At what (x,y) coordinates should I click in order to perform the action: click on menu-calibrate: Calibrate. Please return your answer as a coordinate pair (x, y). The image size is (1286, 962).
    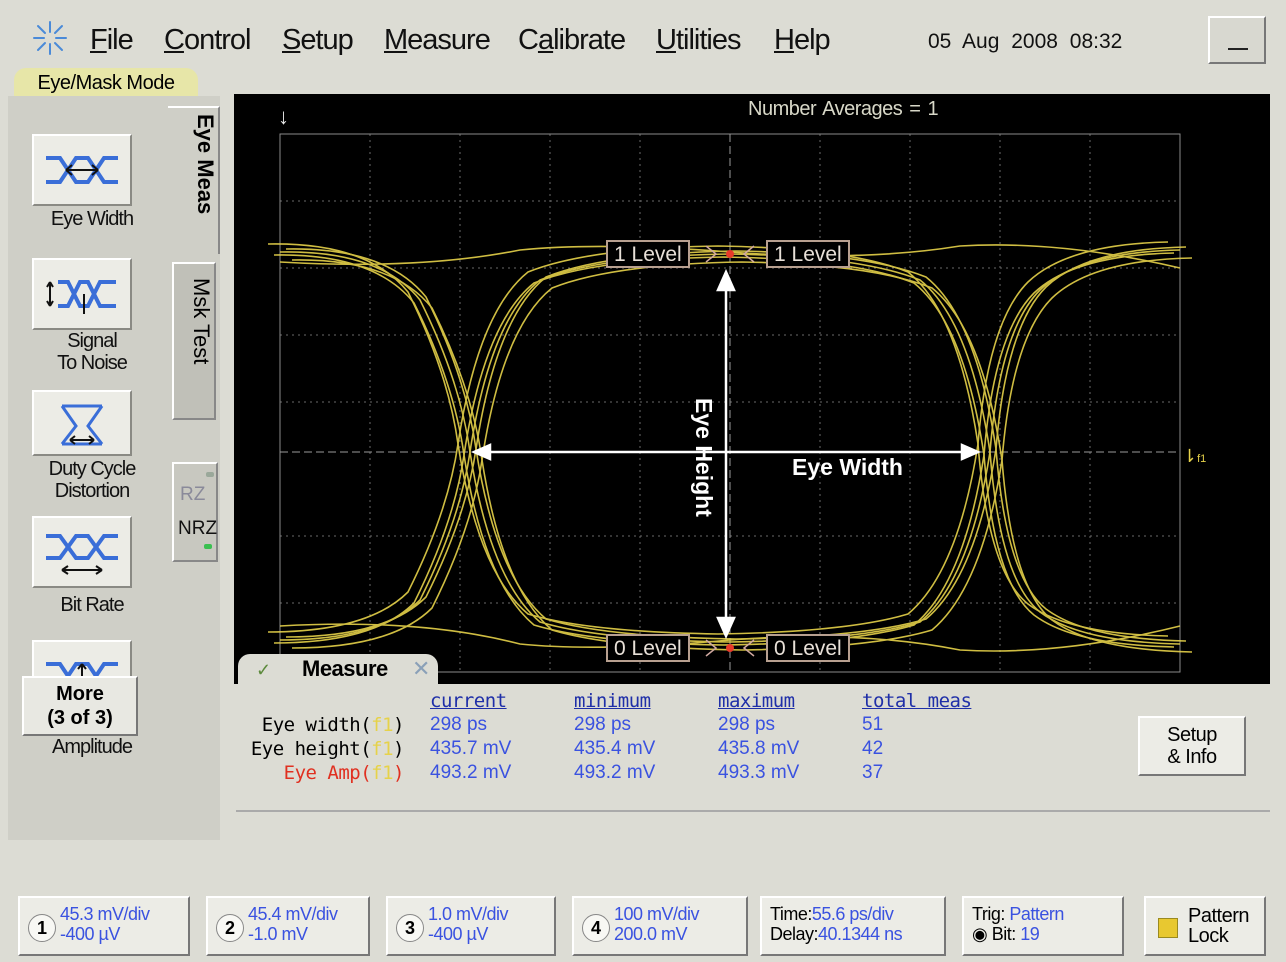
    Looking at the image, I should click on (572, 40).